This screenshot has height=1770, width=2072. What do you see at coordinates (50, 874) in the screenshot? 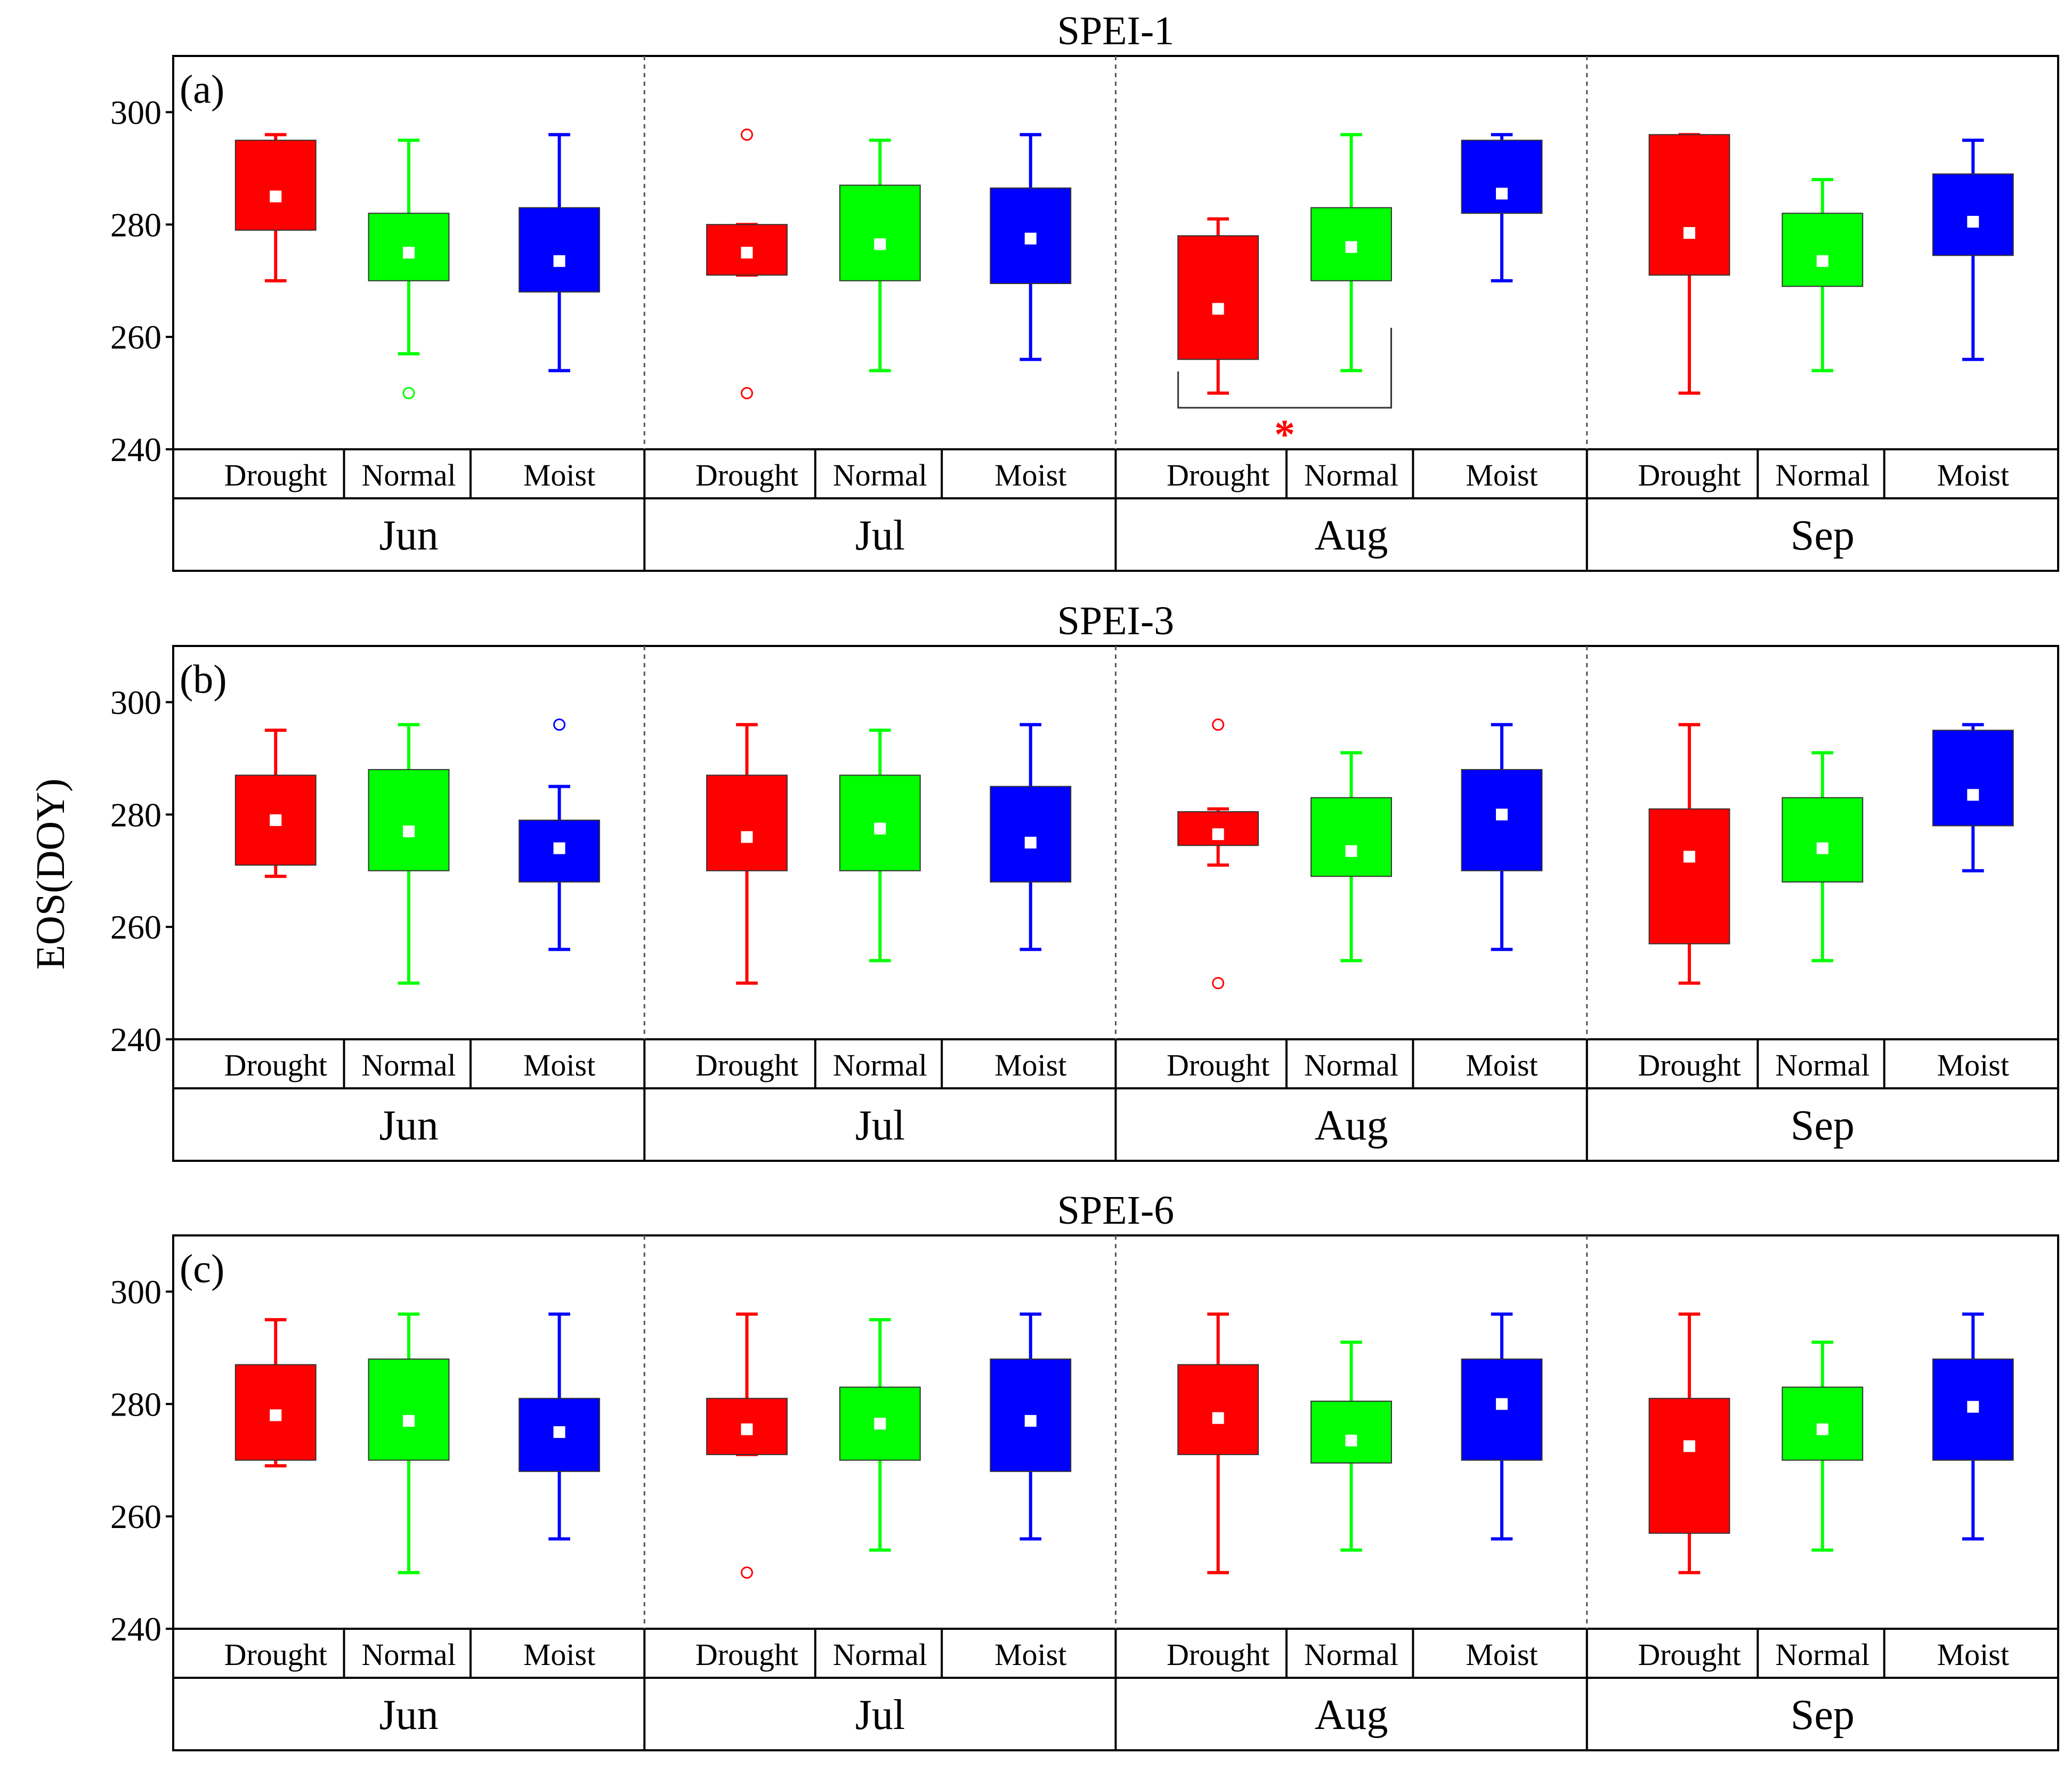
I see `y-axis-label: EOS(DOY)` at bounding box center [50, 874].